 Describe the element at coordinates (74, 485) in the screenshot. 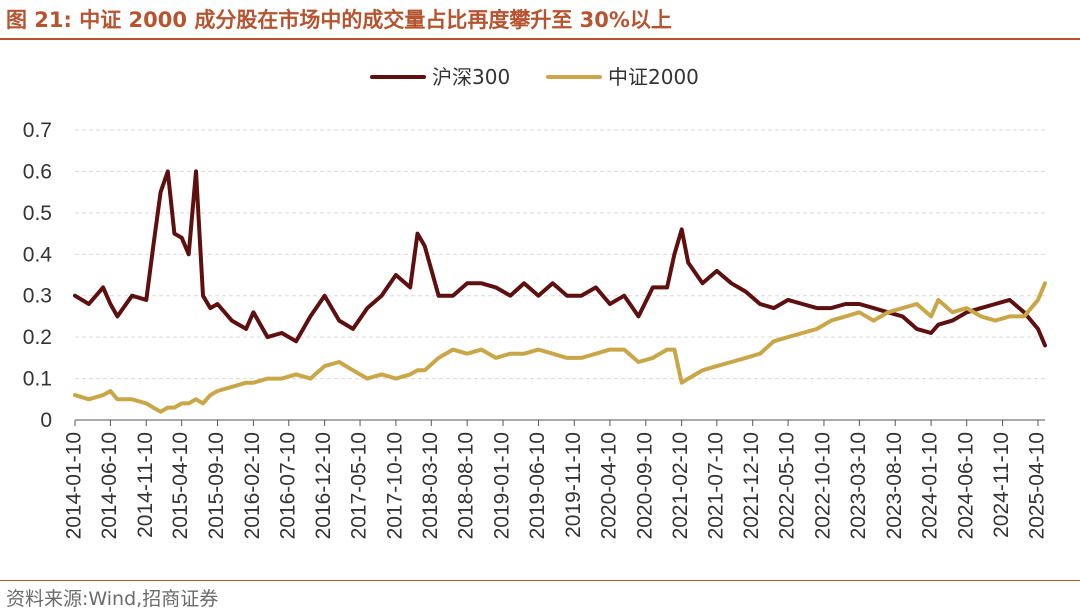

I see `x-tick-label-0: 2014-01-10` at that location.